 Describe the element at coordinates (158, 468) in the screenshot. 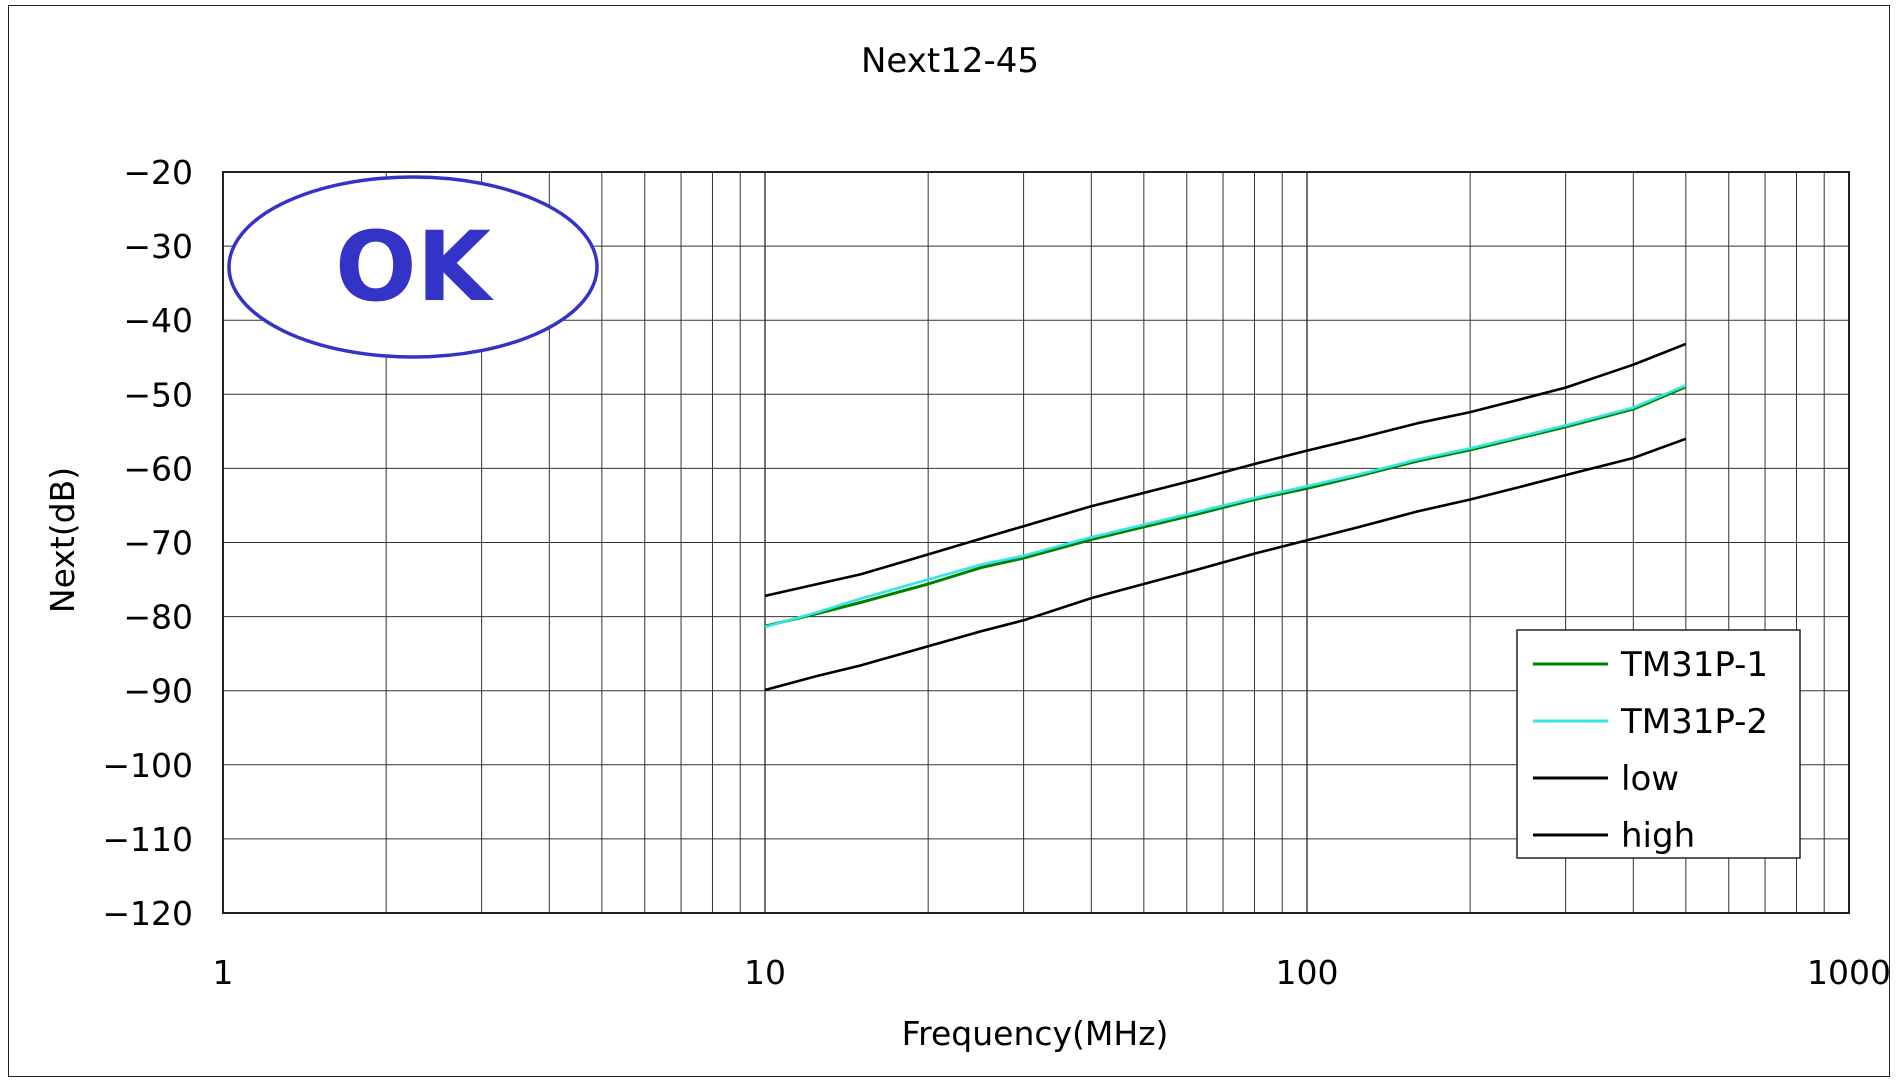

I see `y-tick-label: −60` at that location.